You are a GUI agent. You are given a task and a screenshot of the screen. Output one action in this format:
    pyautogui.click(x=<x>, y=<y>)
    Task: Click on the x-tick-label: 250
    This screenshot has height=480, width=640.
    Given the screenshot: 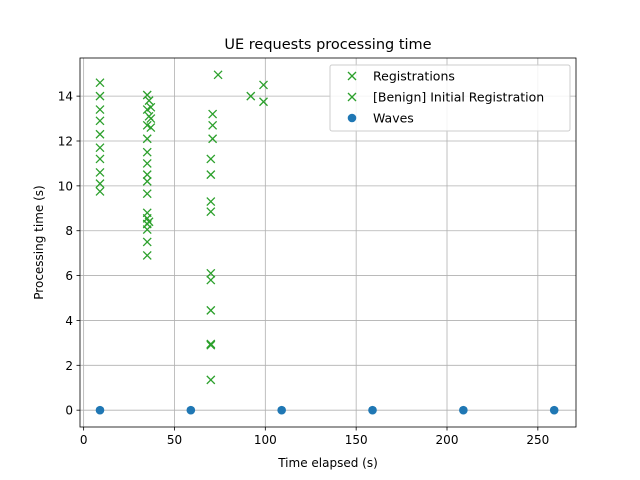 What is the action you would take?
    pyautogui.click(x=537, y=440)
    